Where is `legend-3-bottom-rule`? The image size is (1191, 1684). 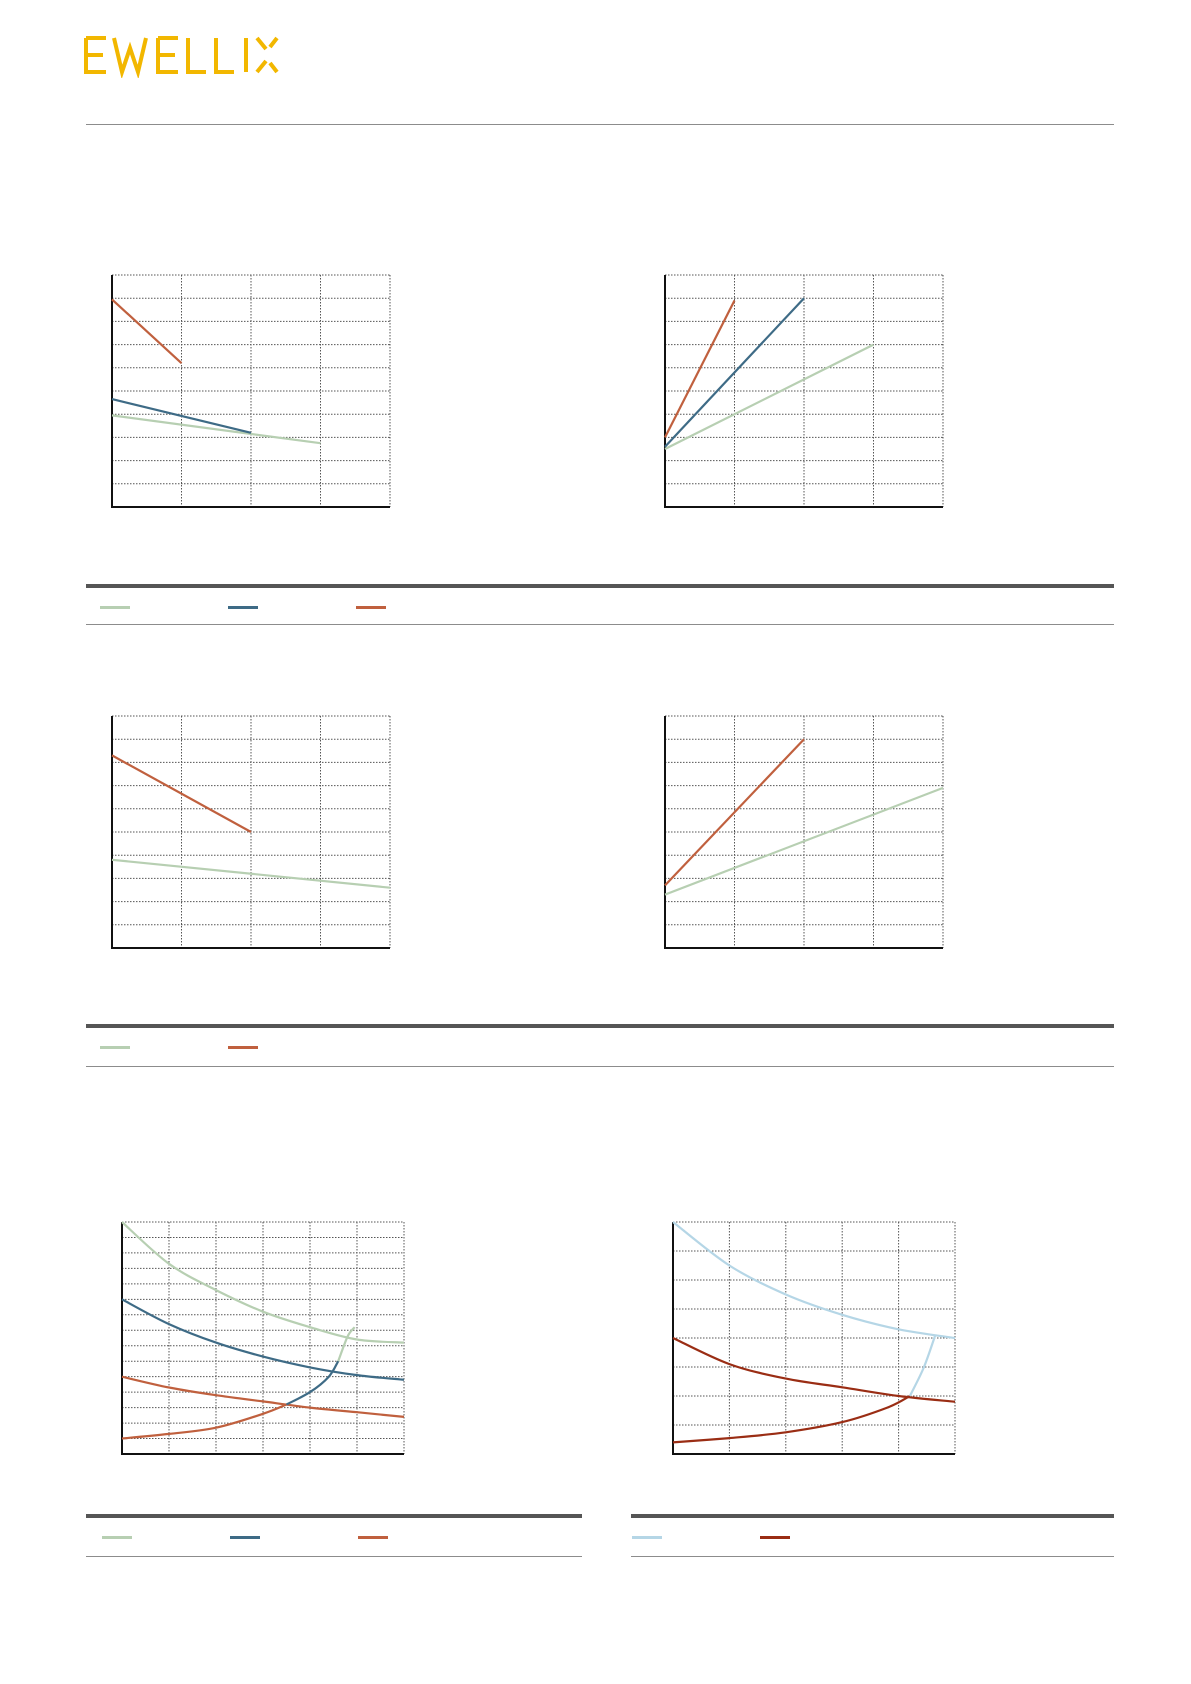 legend-3-bottom-rule is located at coordinates (334, 1556).